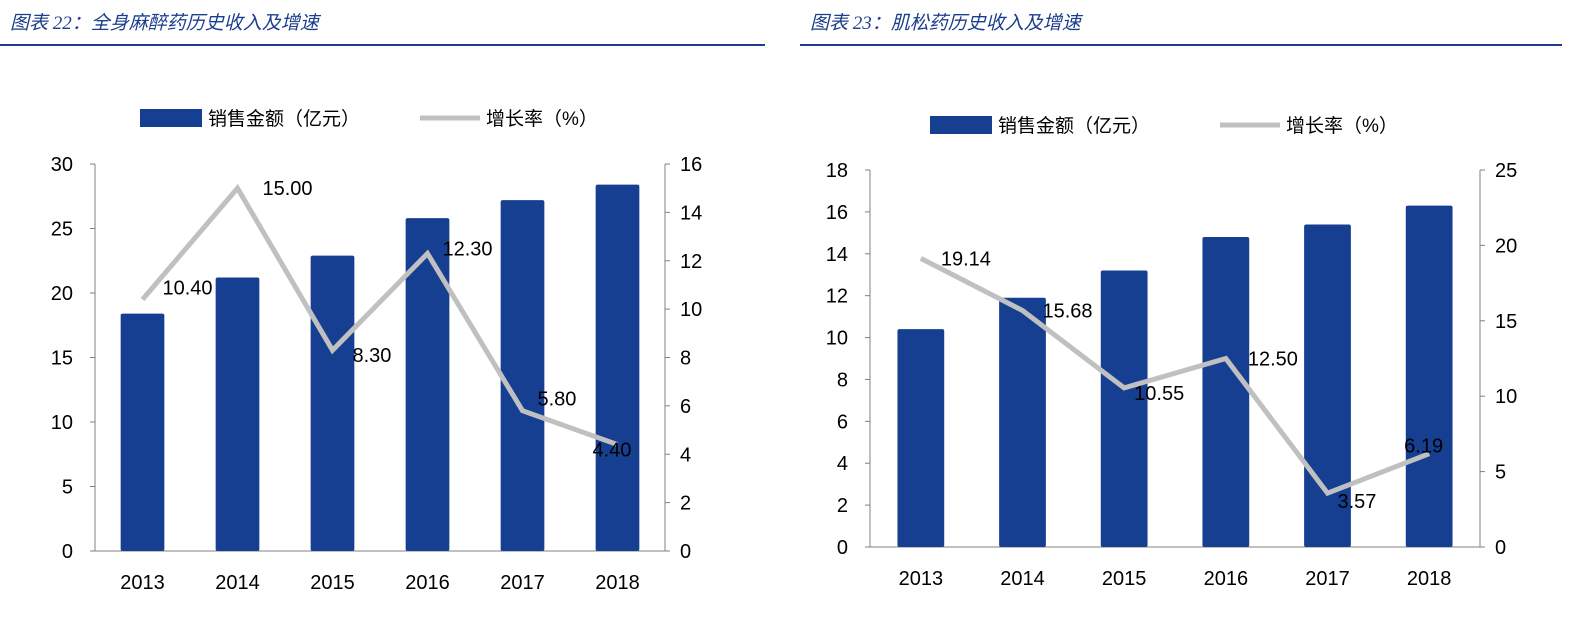  Describe the element at coordinates (837, 171) in the screenshot. I see `y-left-tick-label: 18` at that location.